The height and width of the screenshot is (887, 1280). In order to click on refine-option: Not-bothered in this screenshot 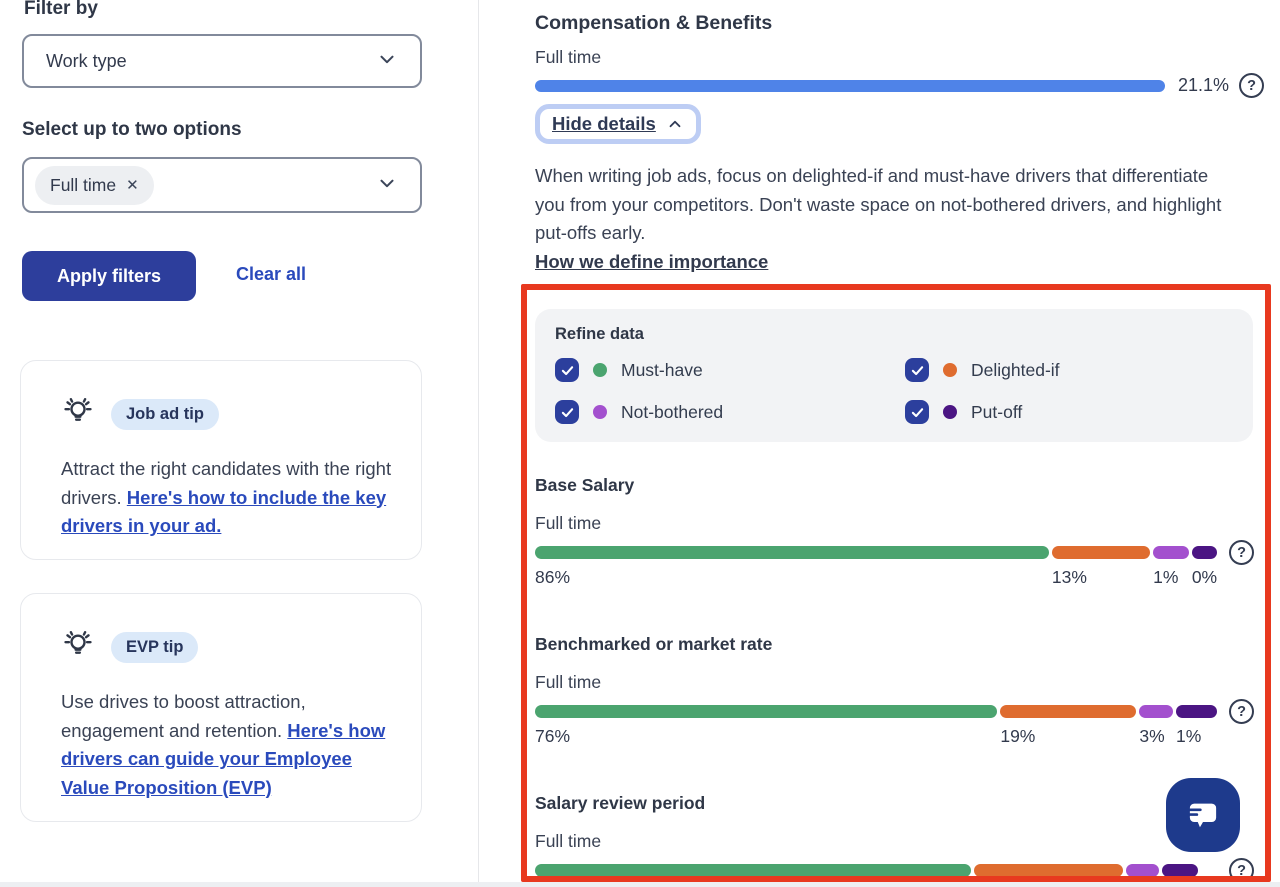, I will do `click(730, 412)`.